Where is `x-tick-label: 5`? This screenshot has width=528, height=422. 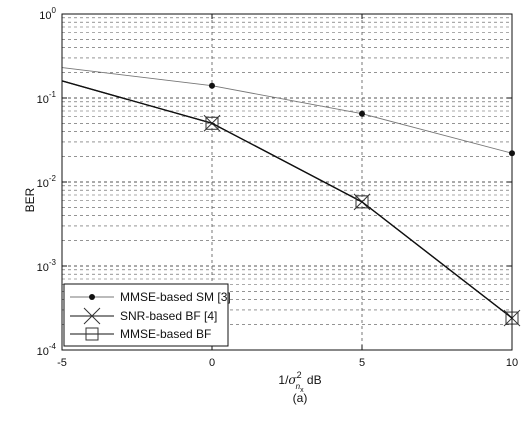
x-tick-label: 5 is located at coordinates (362, 363).